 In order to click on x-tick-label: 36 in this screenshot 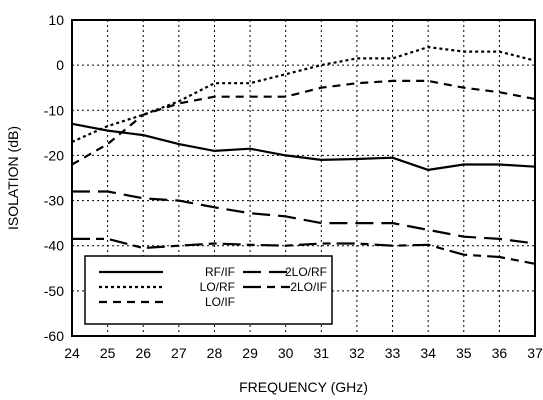, I will do `click(500, 353)`.